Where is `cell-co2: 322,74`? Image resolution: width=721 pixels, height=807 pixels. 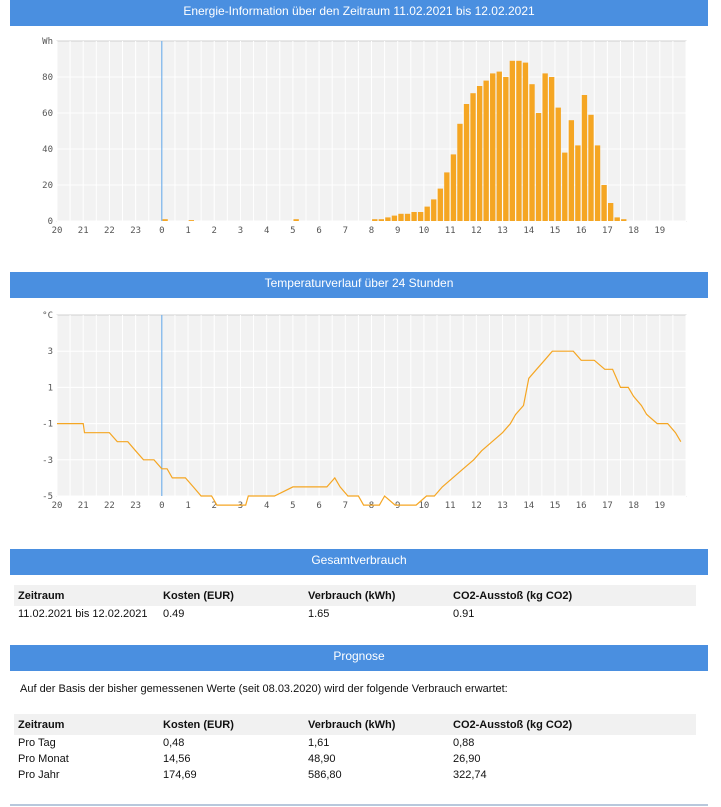 cell-co2: 322,74 is located at coordinates (470, 775).